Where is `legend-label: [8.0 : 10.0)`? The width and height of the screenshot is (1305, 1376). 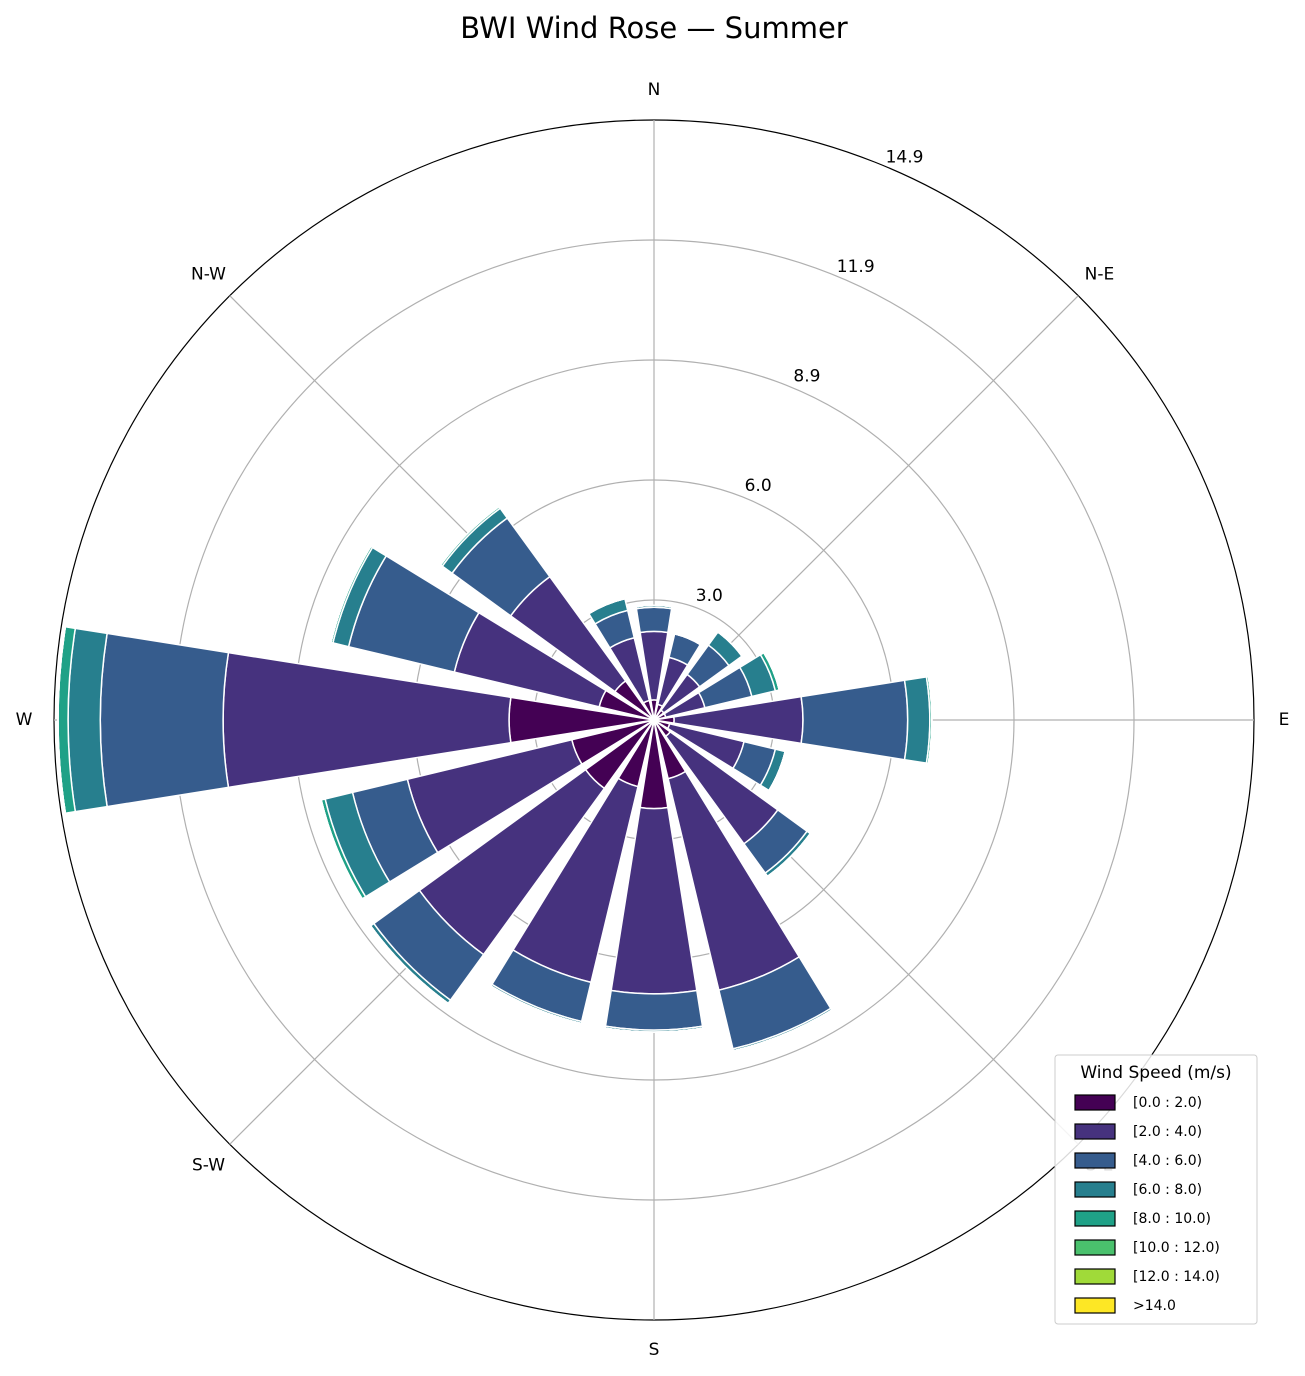 legend-label: [8.0 : 10.0) is located at coordinates (1172, 1219).